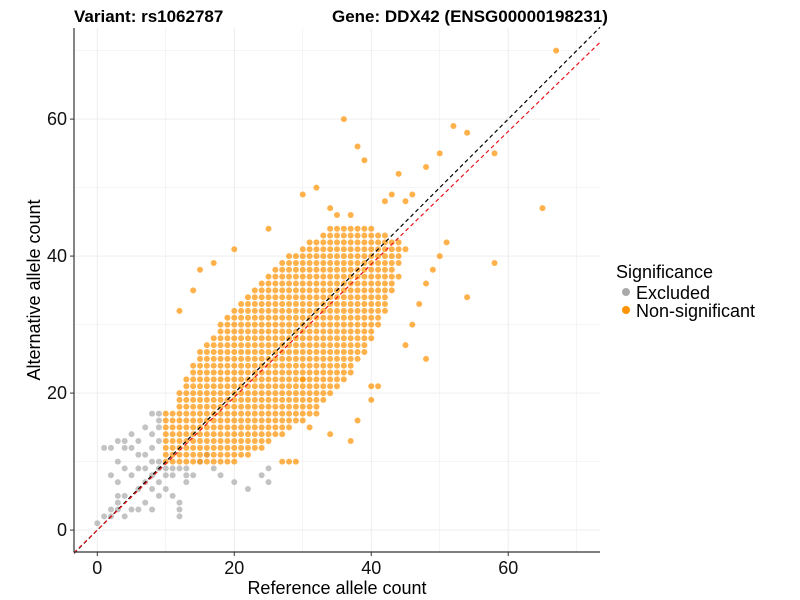  I want to click on y-tick-label: 60, so click(57, 119).